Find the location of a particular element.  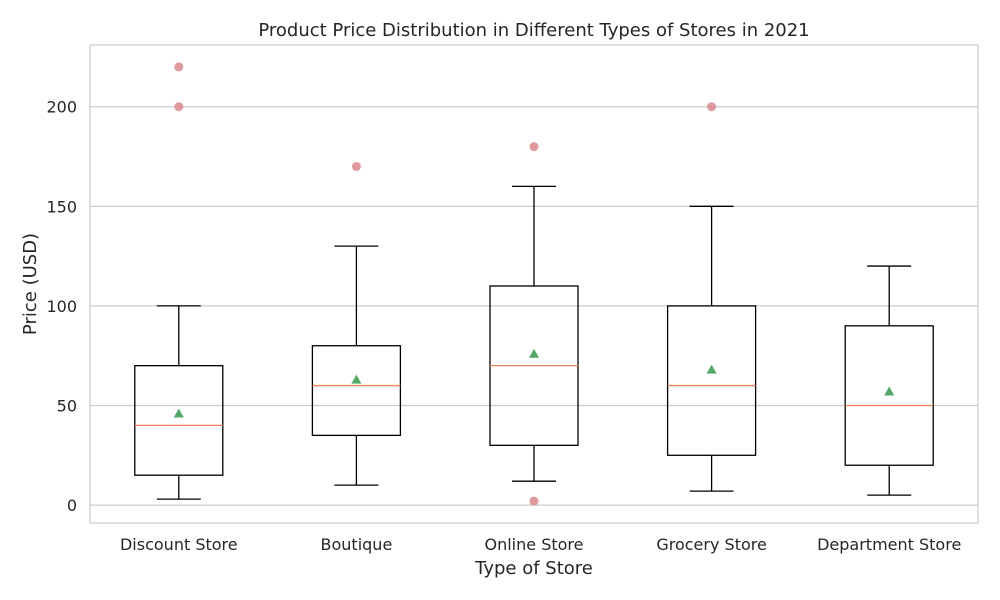

y-tick-label: 50 is located at coordinates (67, 405).